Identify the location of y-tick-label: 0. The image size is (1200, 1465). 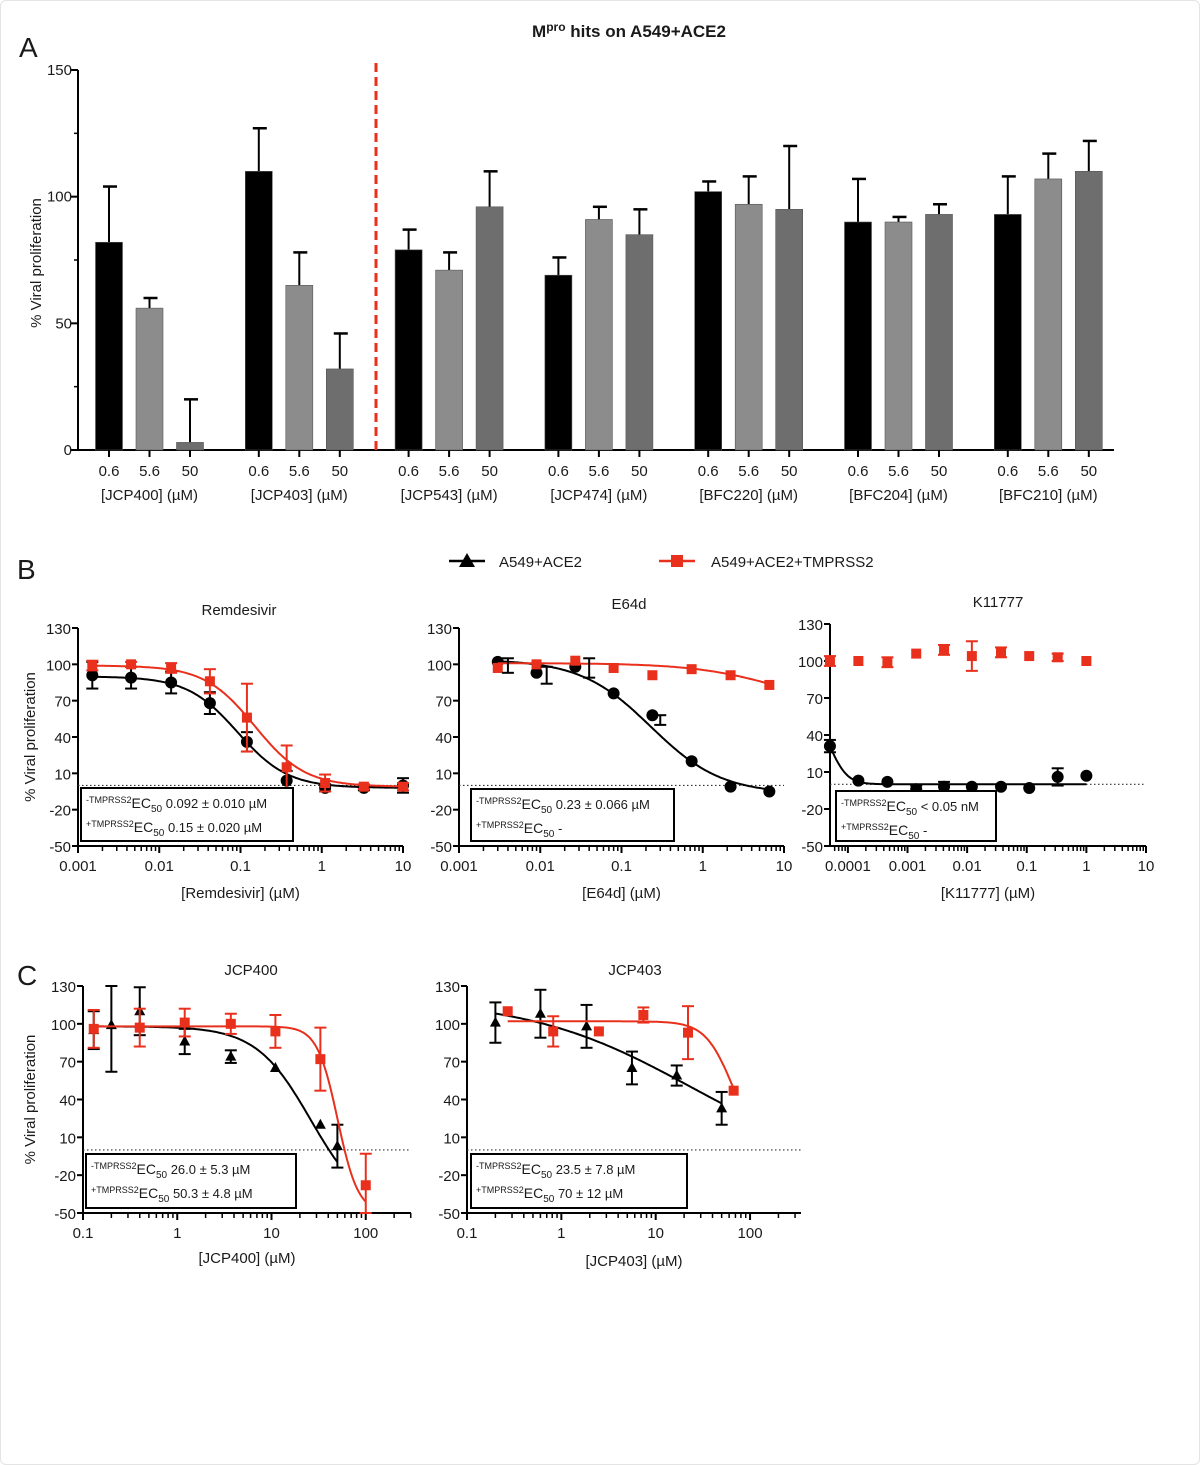
(68, 450).